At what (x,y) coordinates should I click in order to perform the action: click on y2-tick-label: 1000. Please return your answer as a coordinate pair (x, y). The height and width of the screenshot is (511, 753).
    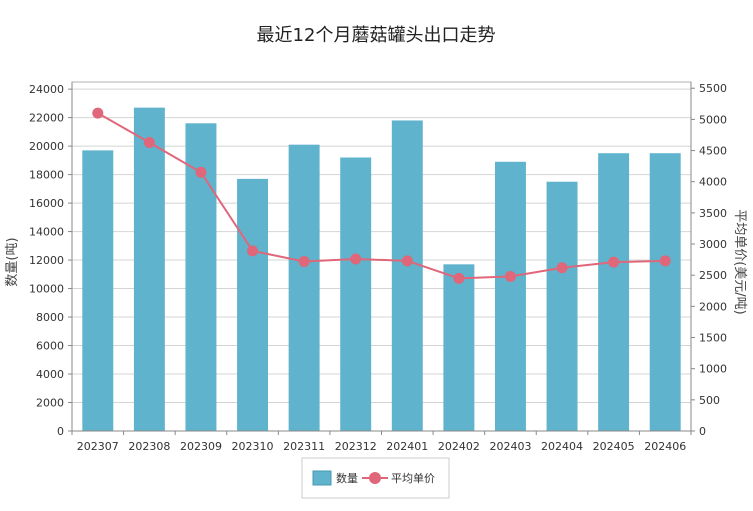
    Looking at the image, I should click on (713, 369).